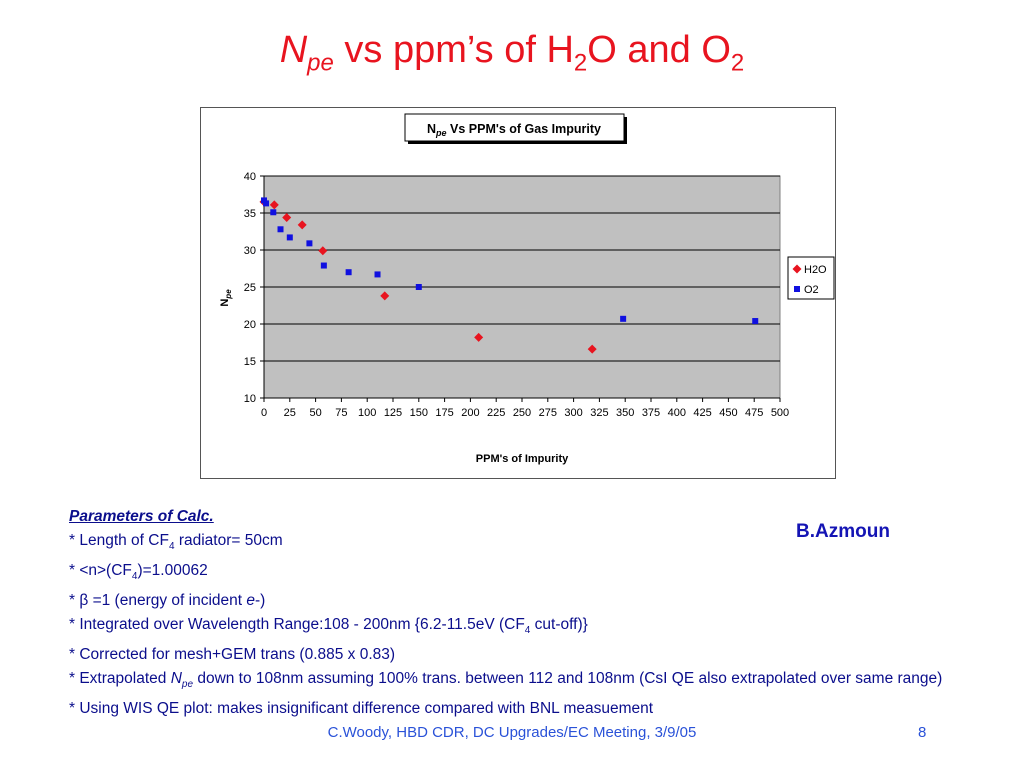 This screenshot has width=1024, height=768. What do you see at coordinates (573, 413) in the screenshot?
I see `x-tick-label: 300` at bounding box center [573, 413].